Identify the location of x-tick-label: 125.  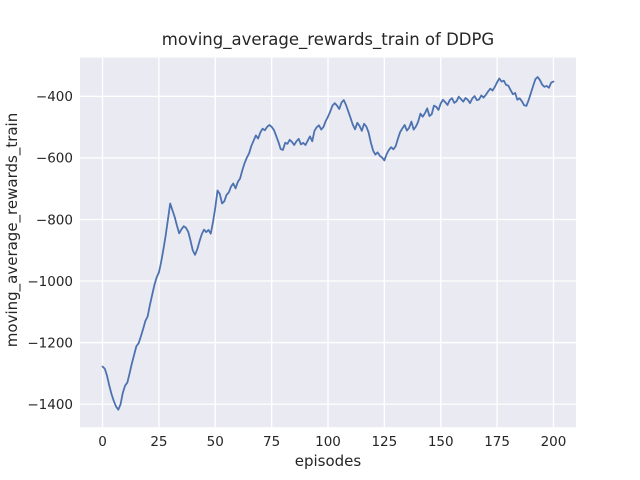
(384, 442).